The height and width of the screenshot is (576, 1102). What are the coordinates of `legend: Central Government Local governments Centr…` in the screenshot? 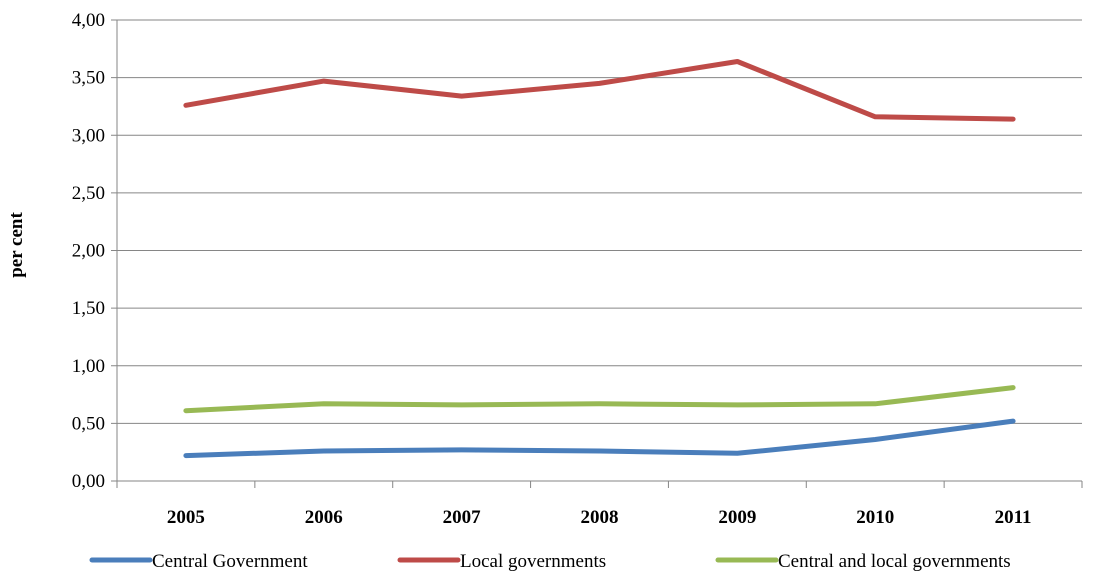 It's located at (550, 561).